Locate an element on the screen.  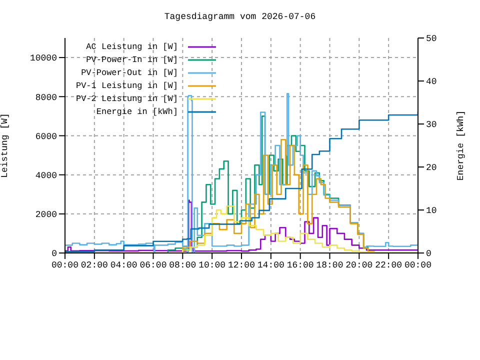
y2-axis-title: Energie [kWh] is located at coordinates (461, 145).